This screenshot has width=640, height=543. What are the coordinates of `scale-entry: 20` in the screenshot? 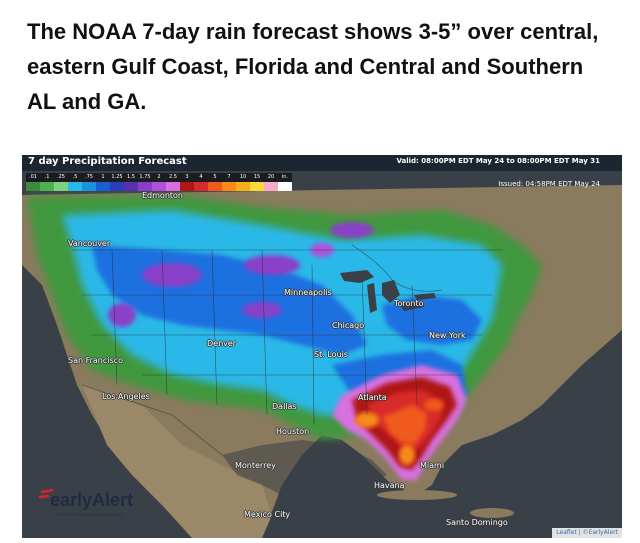 It's located at (271, 182).